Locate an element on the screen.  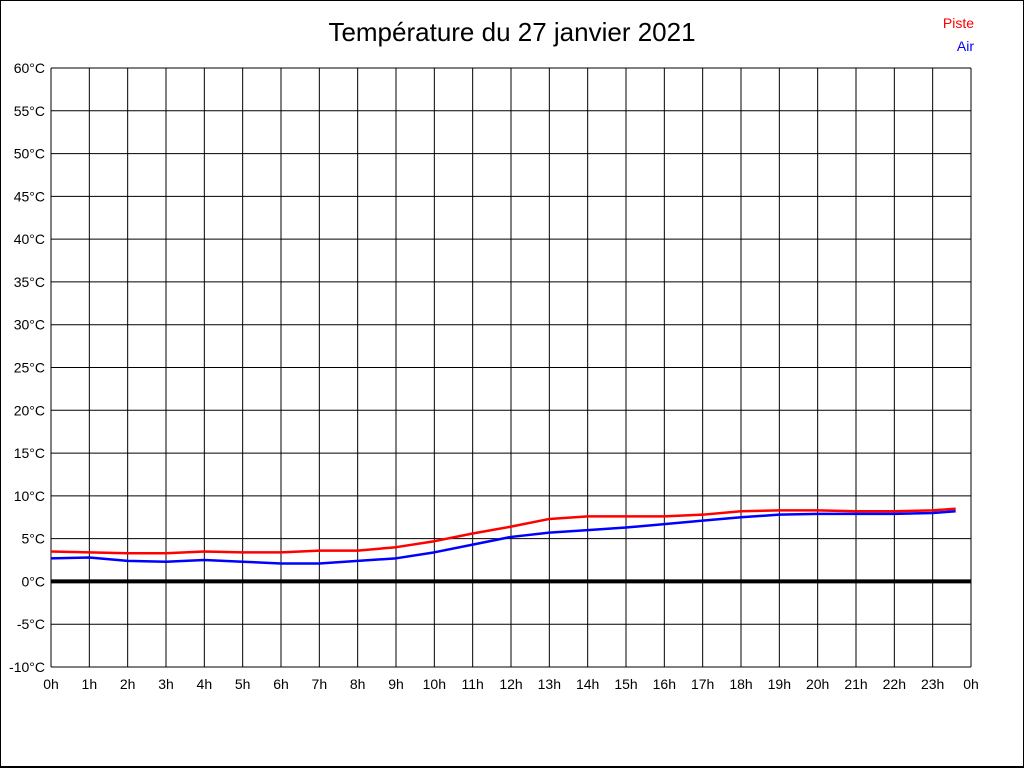
legend: Piste Air is located at coordinates (958, 35).